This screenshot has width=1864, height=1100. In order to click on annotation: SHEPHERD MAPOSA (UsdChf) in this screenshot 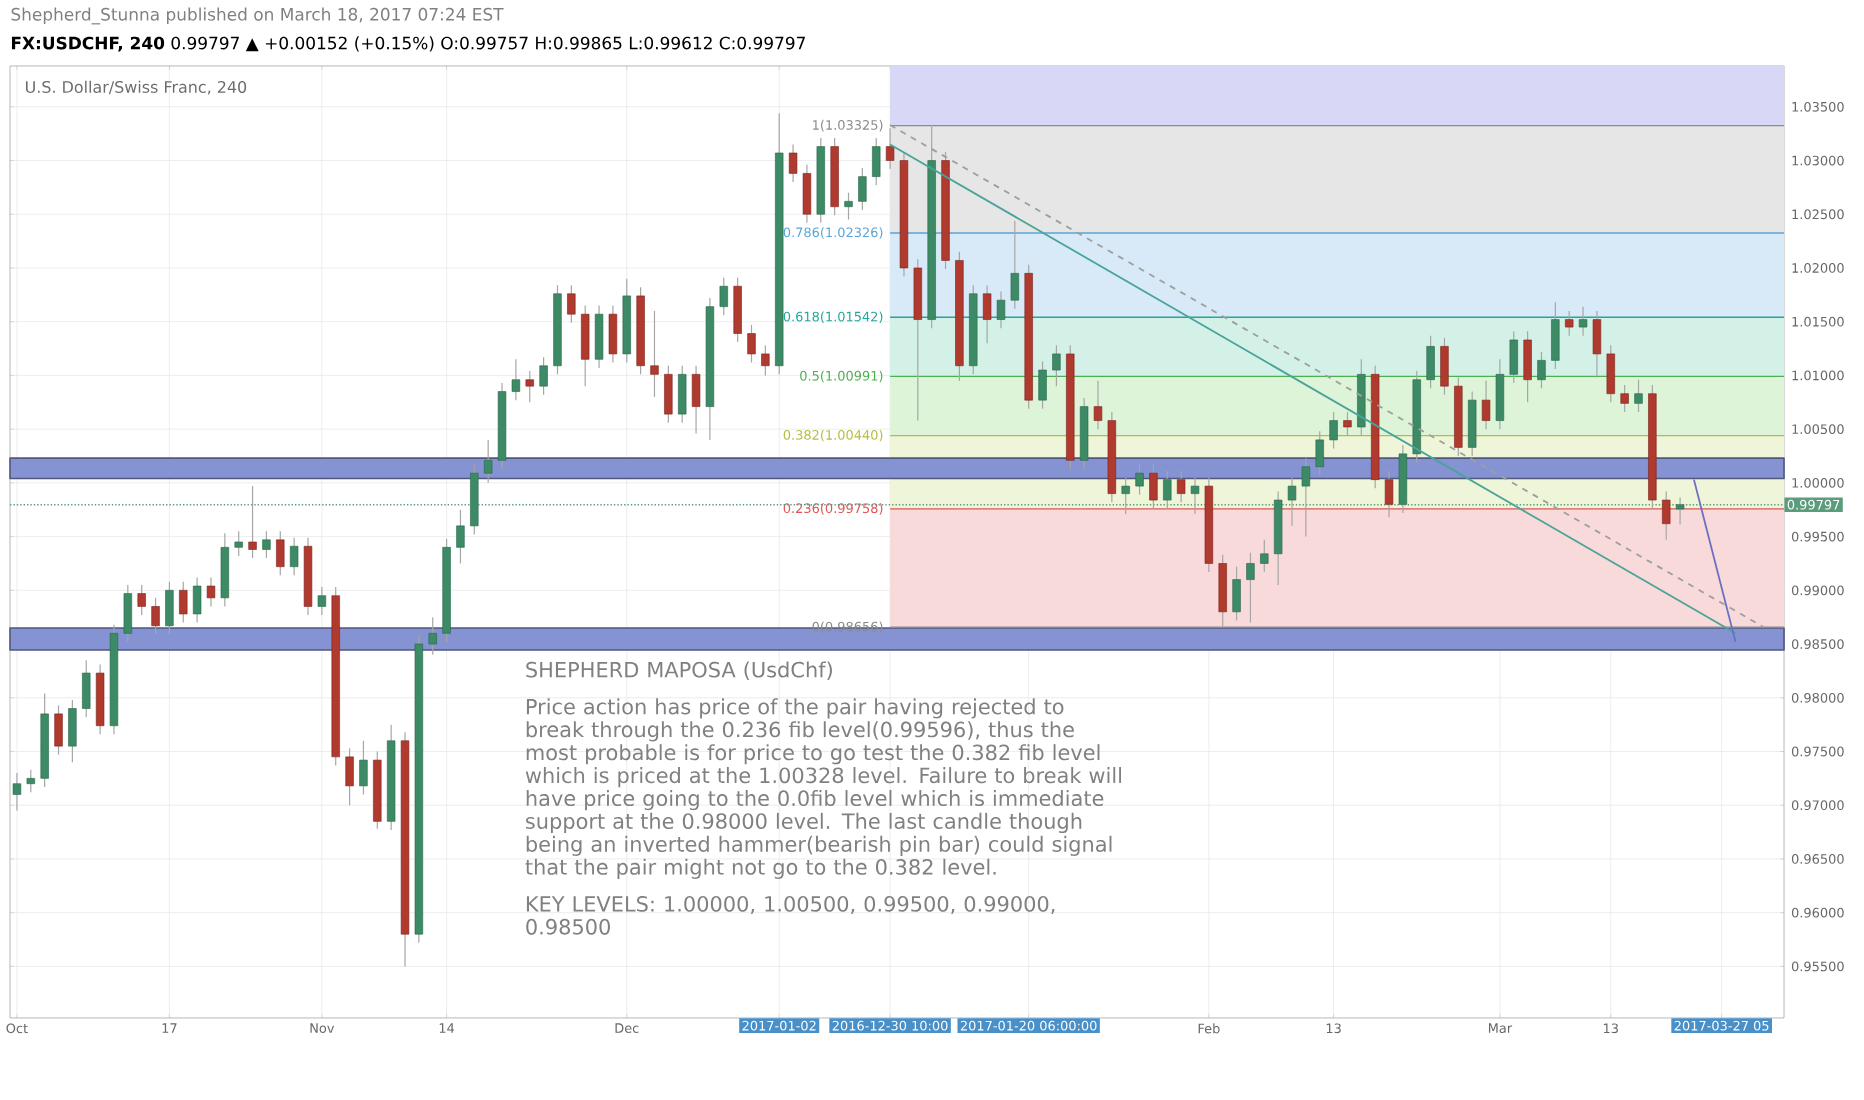, I will do `click(679, 671)`.